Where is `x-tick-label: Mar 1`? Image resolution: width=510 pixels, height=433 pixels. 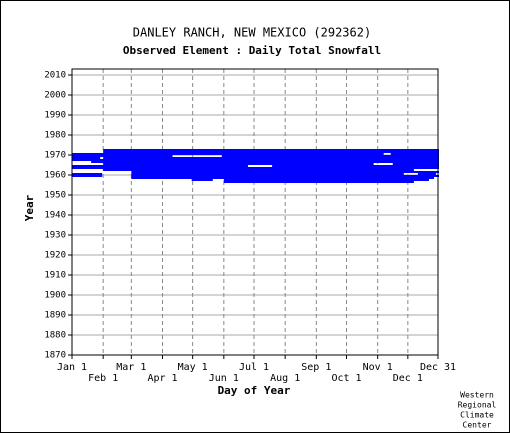 x-tick-label: Mar 1 is located at coordinates (131, 367).